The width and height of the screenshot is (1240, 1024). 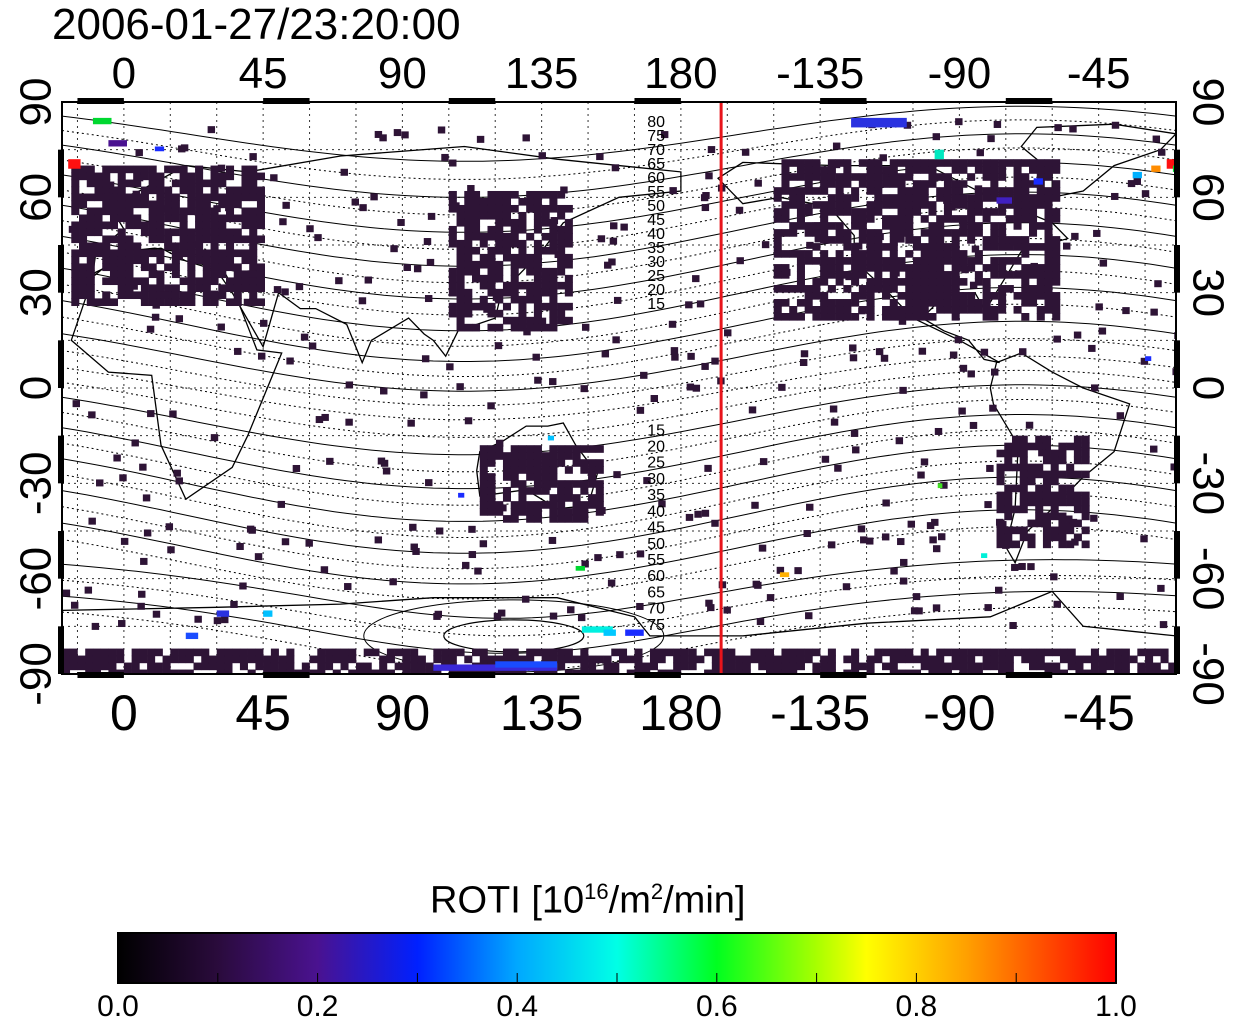 I want to click on colorbar-tick-label: 0.4, so click(x=517, y=1006).